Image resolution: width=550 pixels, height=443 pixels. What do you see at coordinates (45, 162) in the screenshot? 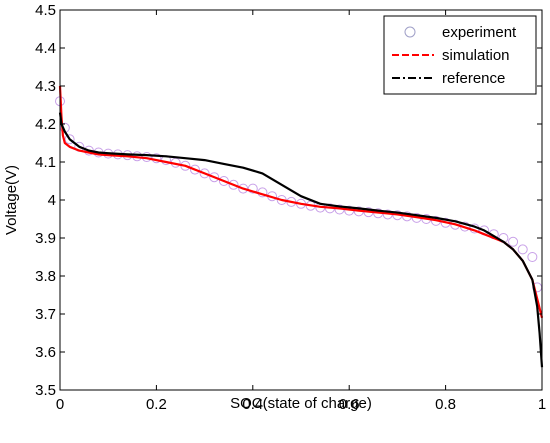
I see `y-tick-label: 4.1` at bounding box center [45, 162].